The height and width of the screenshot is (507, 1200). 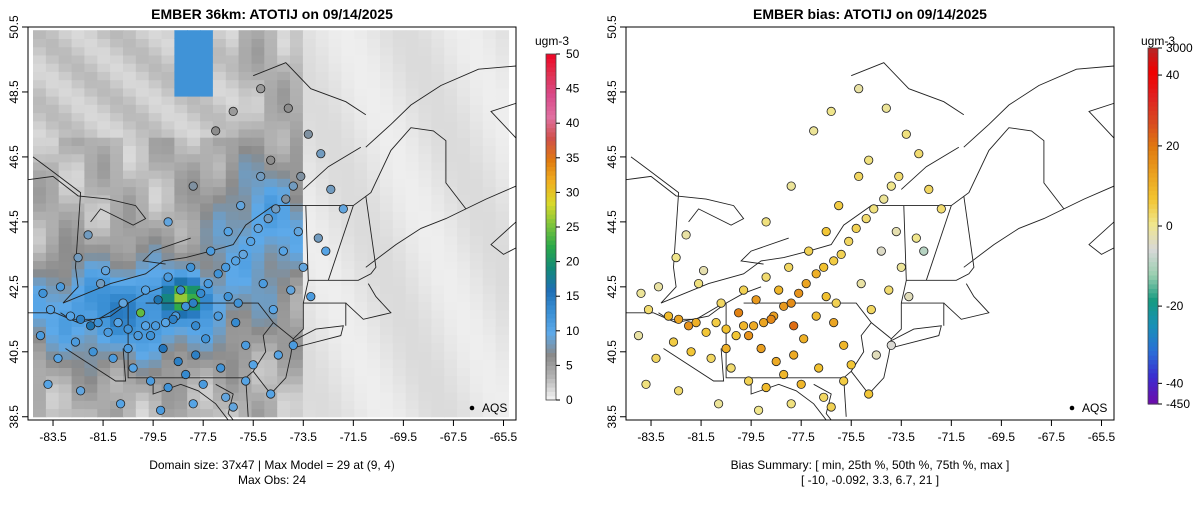 What do you see at coordinates (503, 120) in the screenshot?
I see `model-boundary-line` at bounding box center [503, 120].